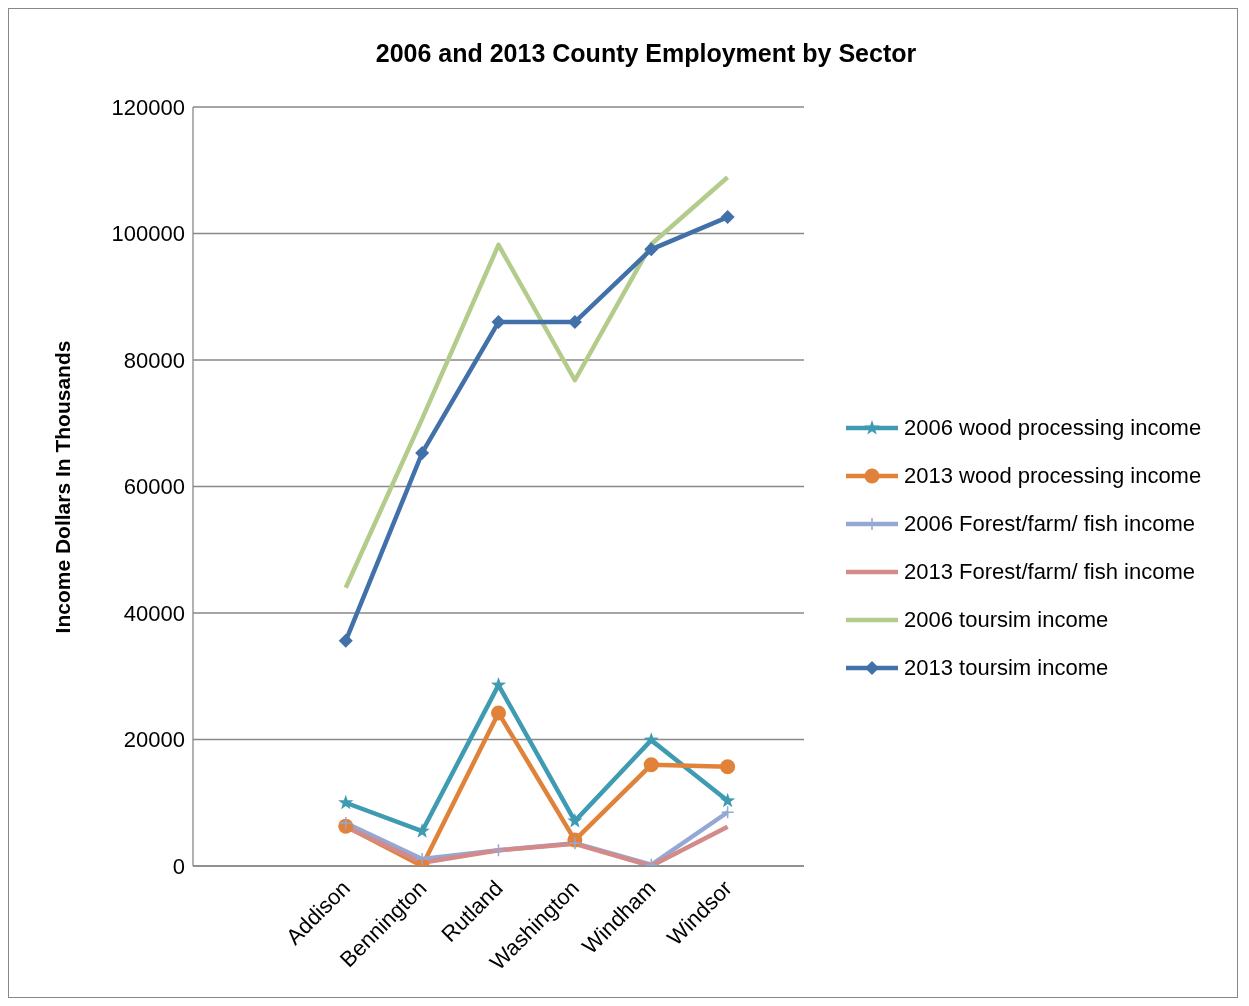 This screenshot has width=1249, height=1006. Describe the element at coordinates (1050, 572) in the screenshot. I see `legend-label: 2013 Forest/farm/ fish income` at that location.